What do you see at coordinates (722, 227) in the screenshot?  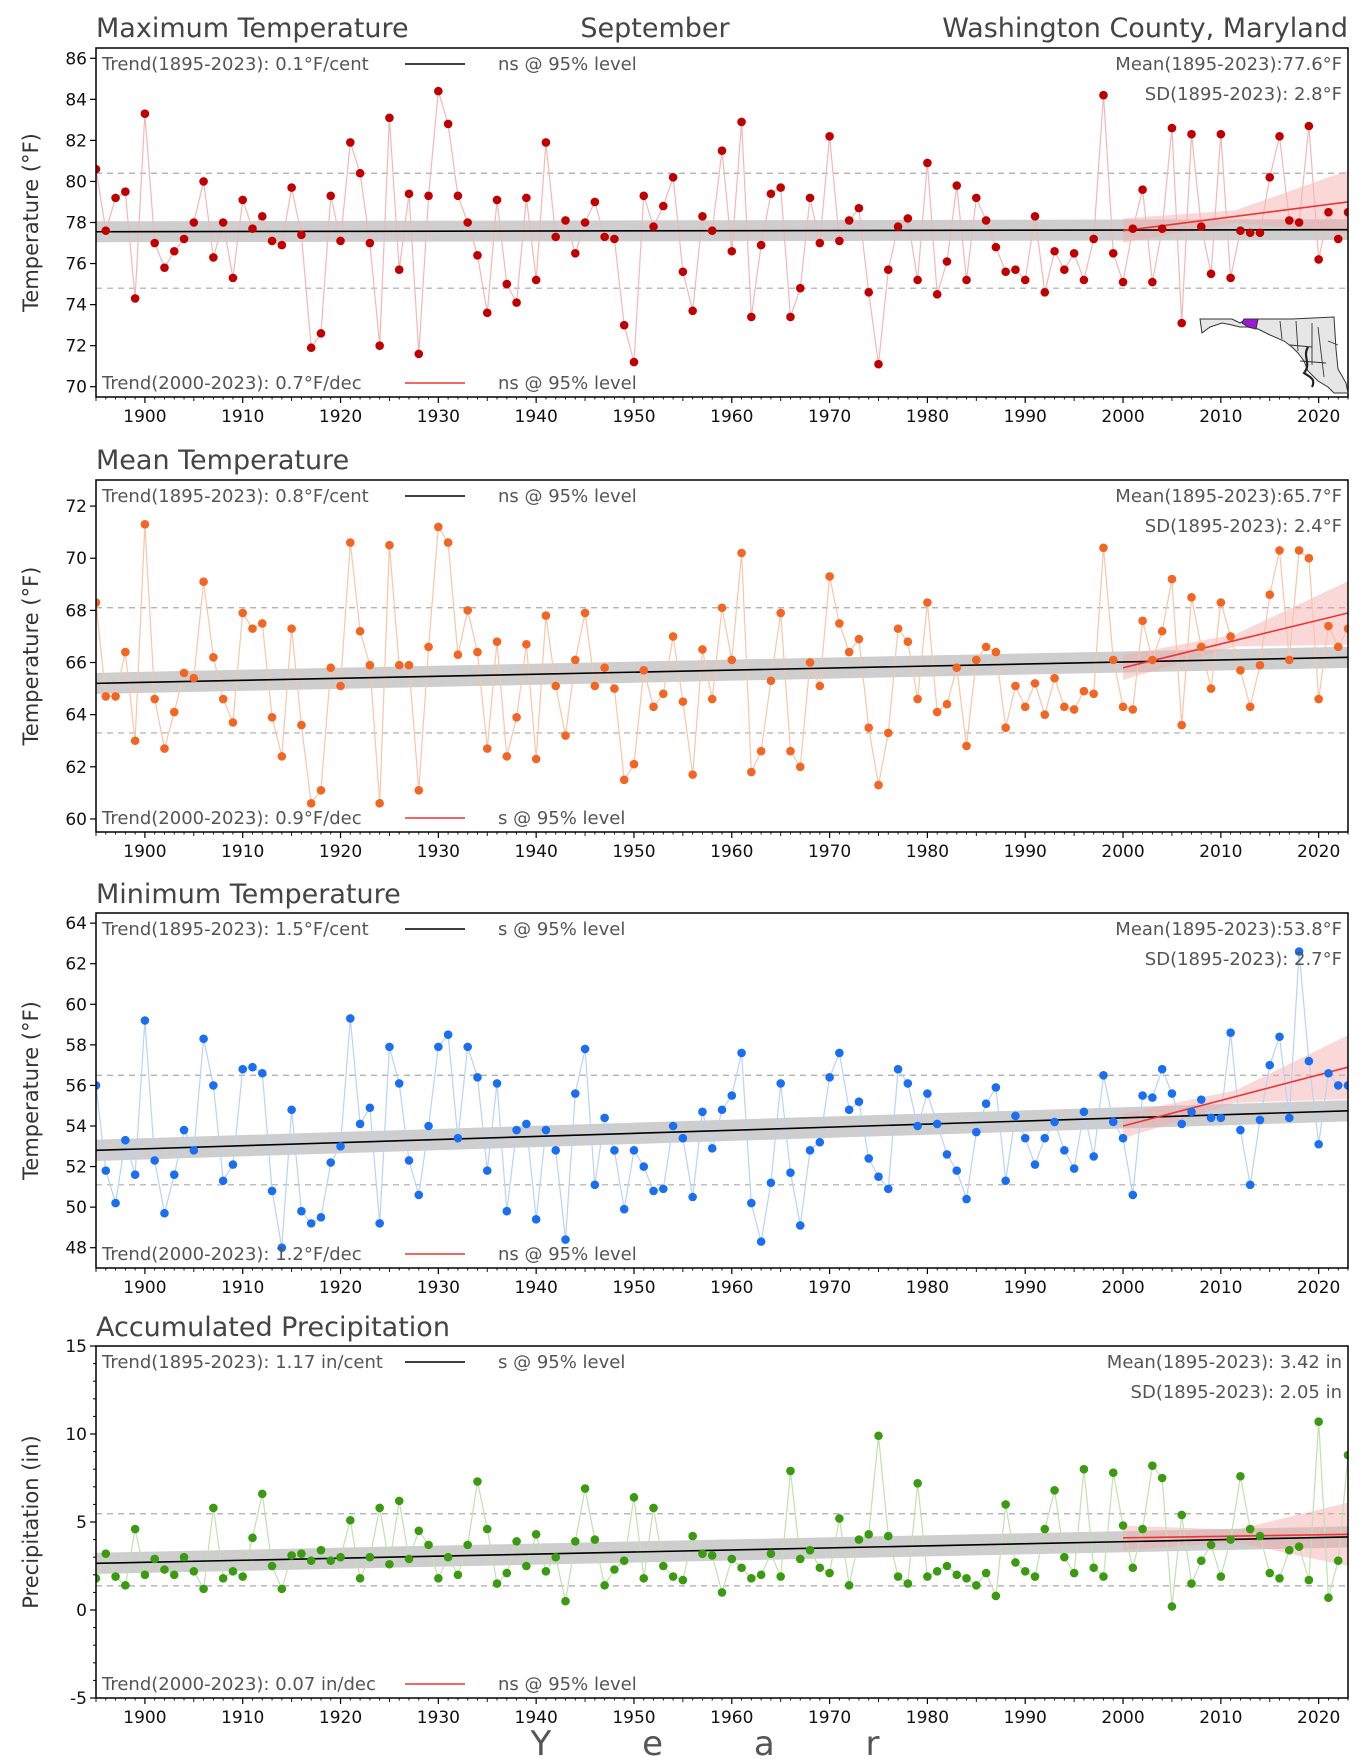 I see `plot-area-max` at bounding box center [722, 227].